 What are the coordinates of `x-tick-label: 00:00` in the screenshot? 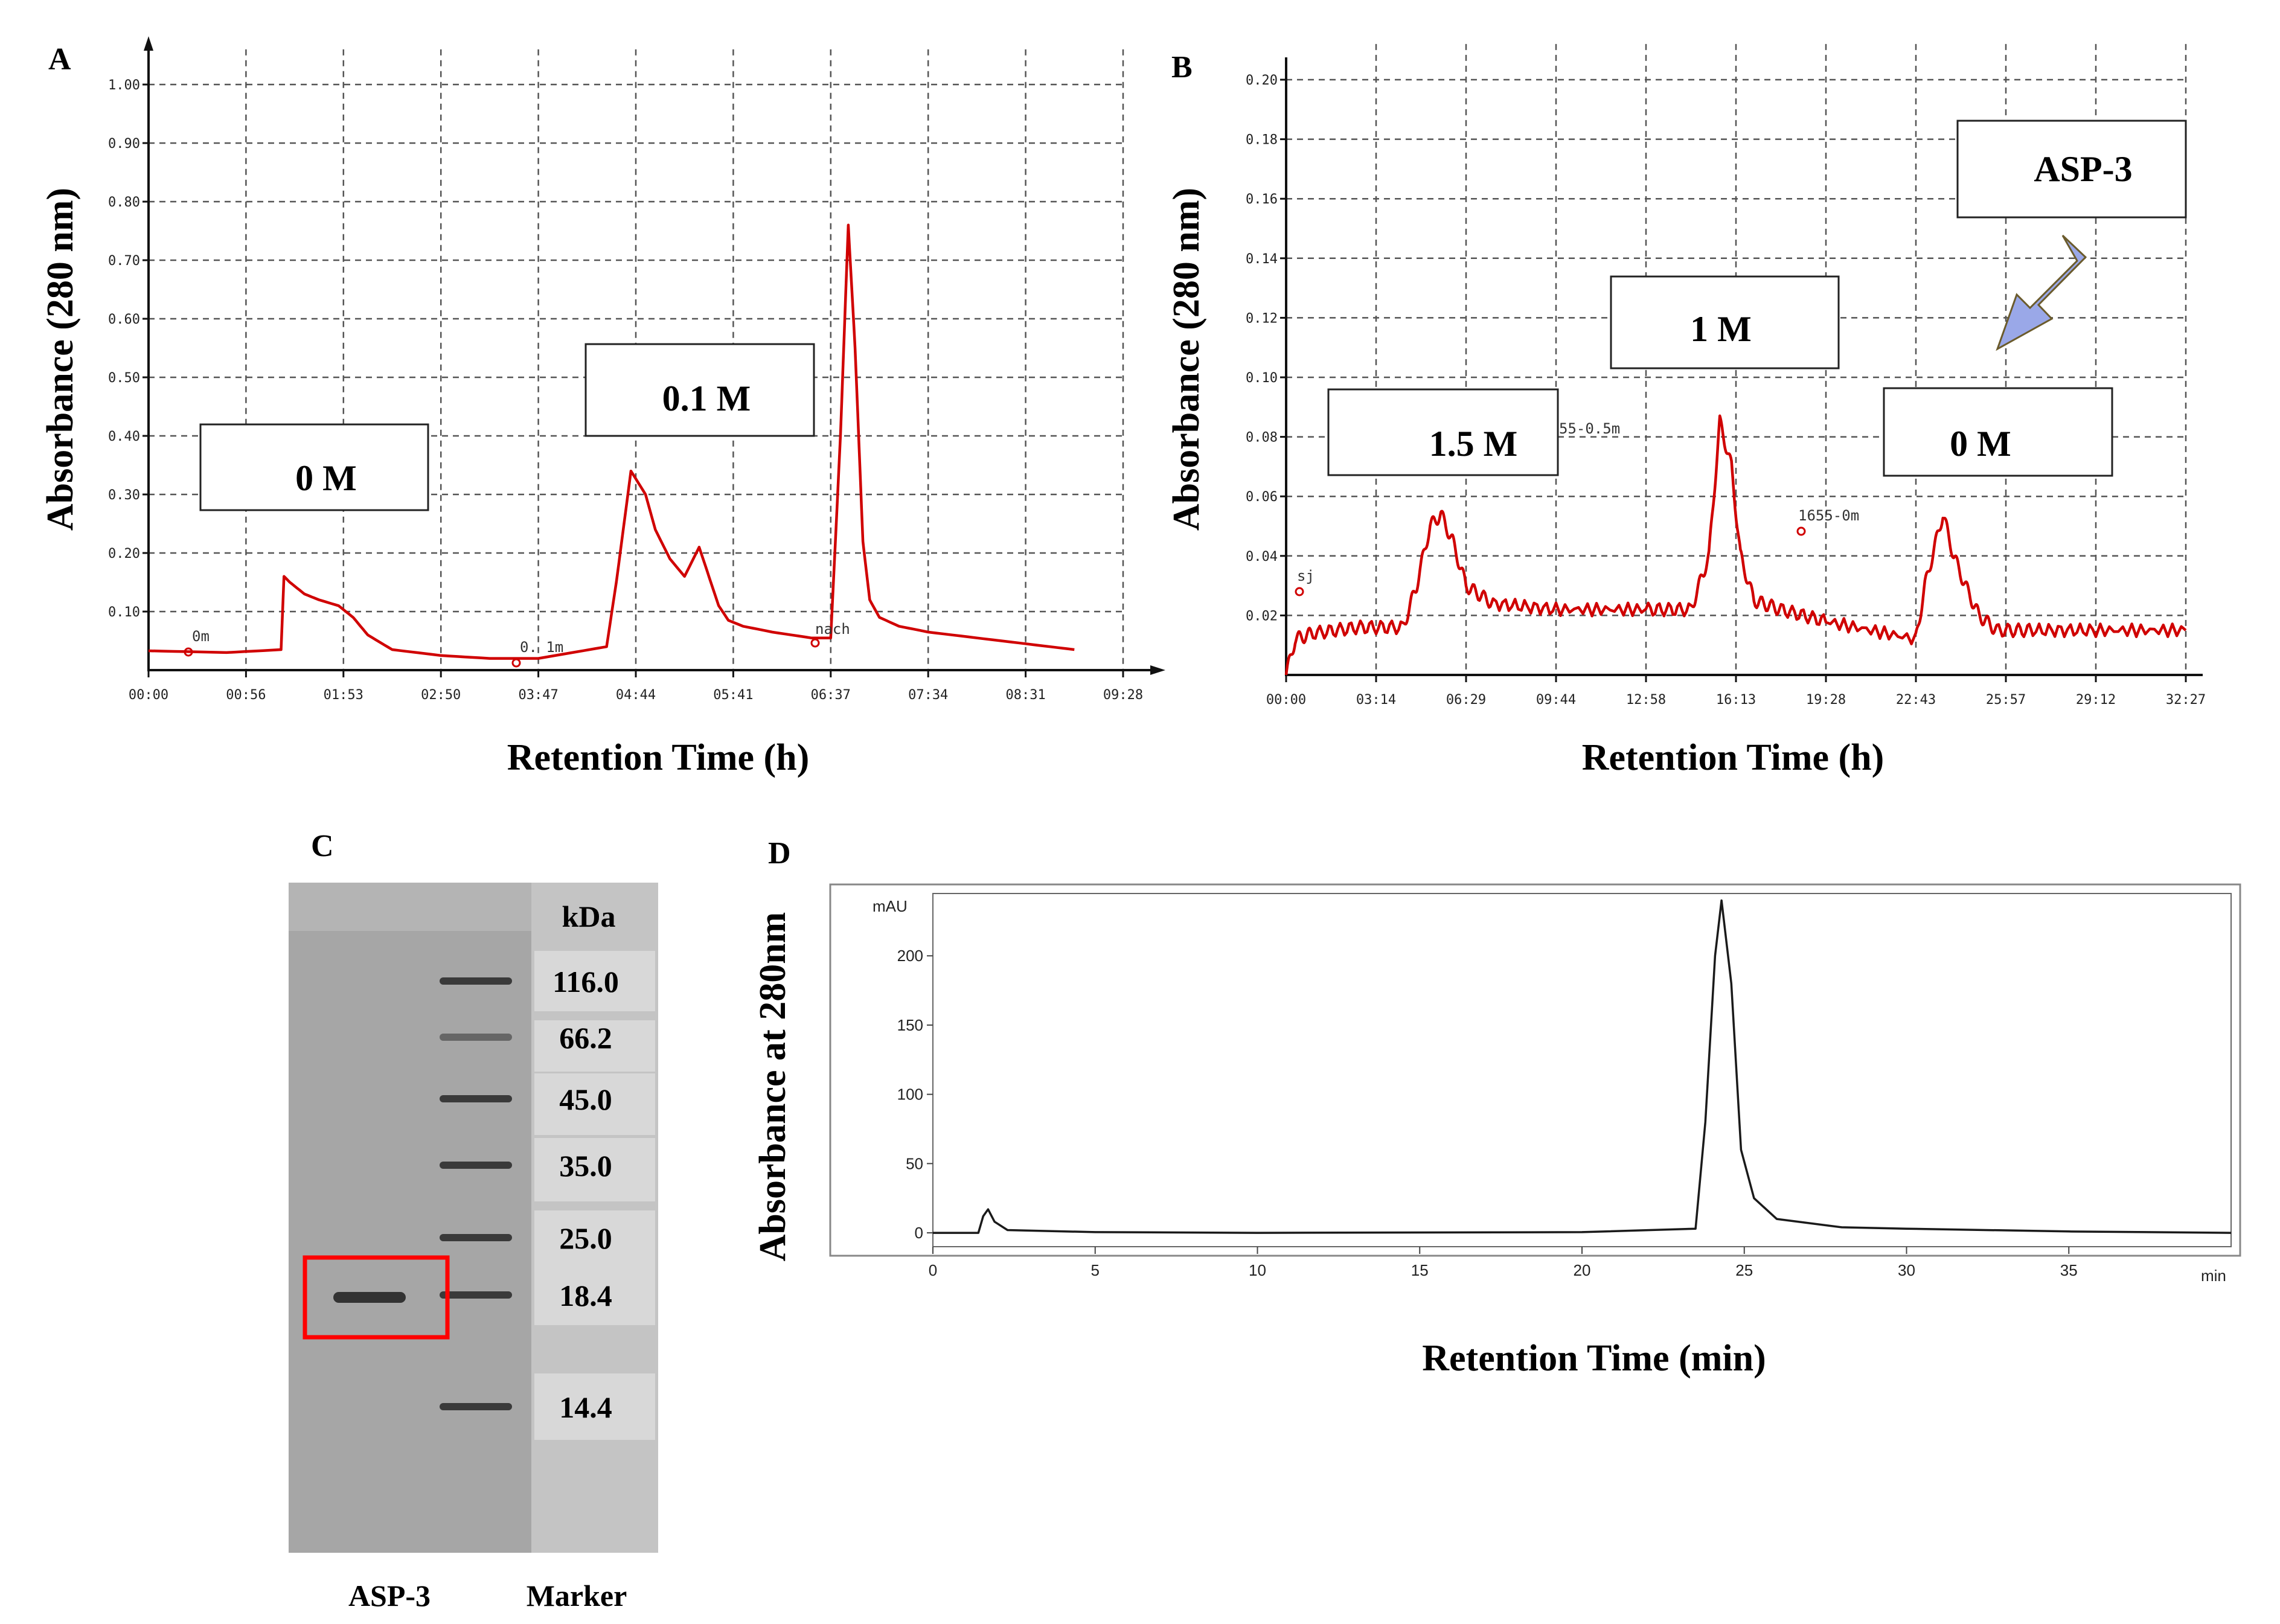 It's located at (1286, 700).